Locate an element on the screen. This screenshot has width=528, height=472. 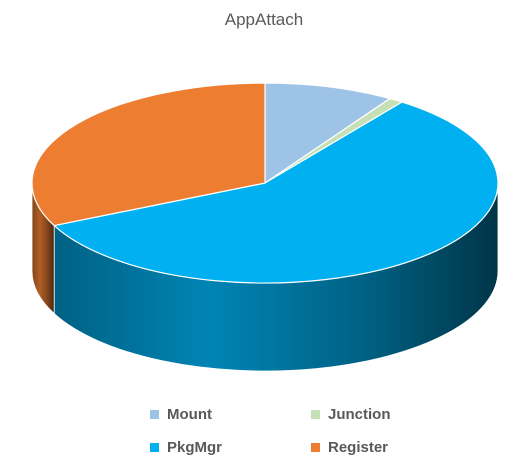
legend-swatch-register is located at coordinates (315, 447).